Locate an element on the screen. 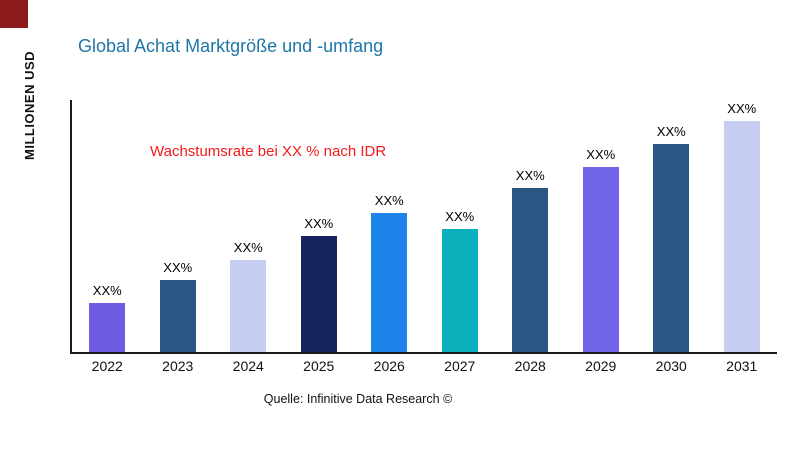  bar-2030 is located at coordinates (671, 247).